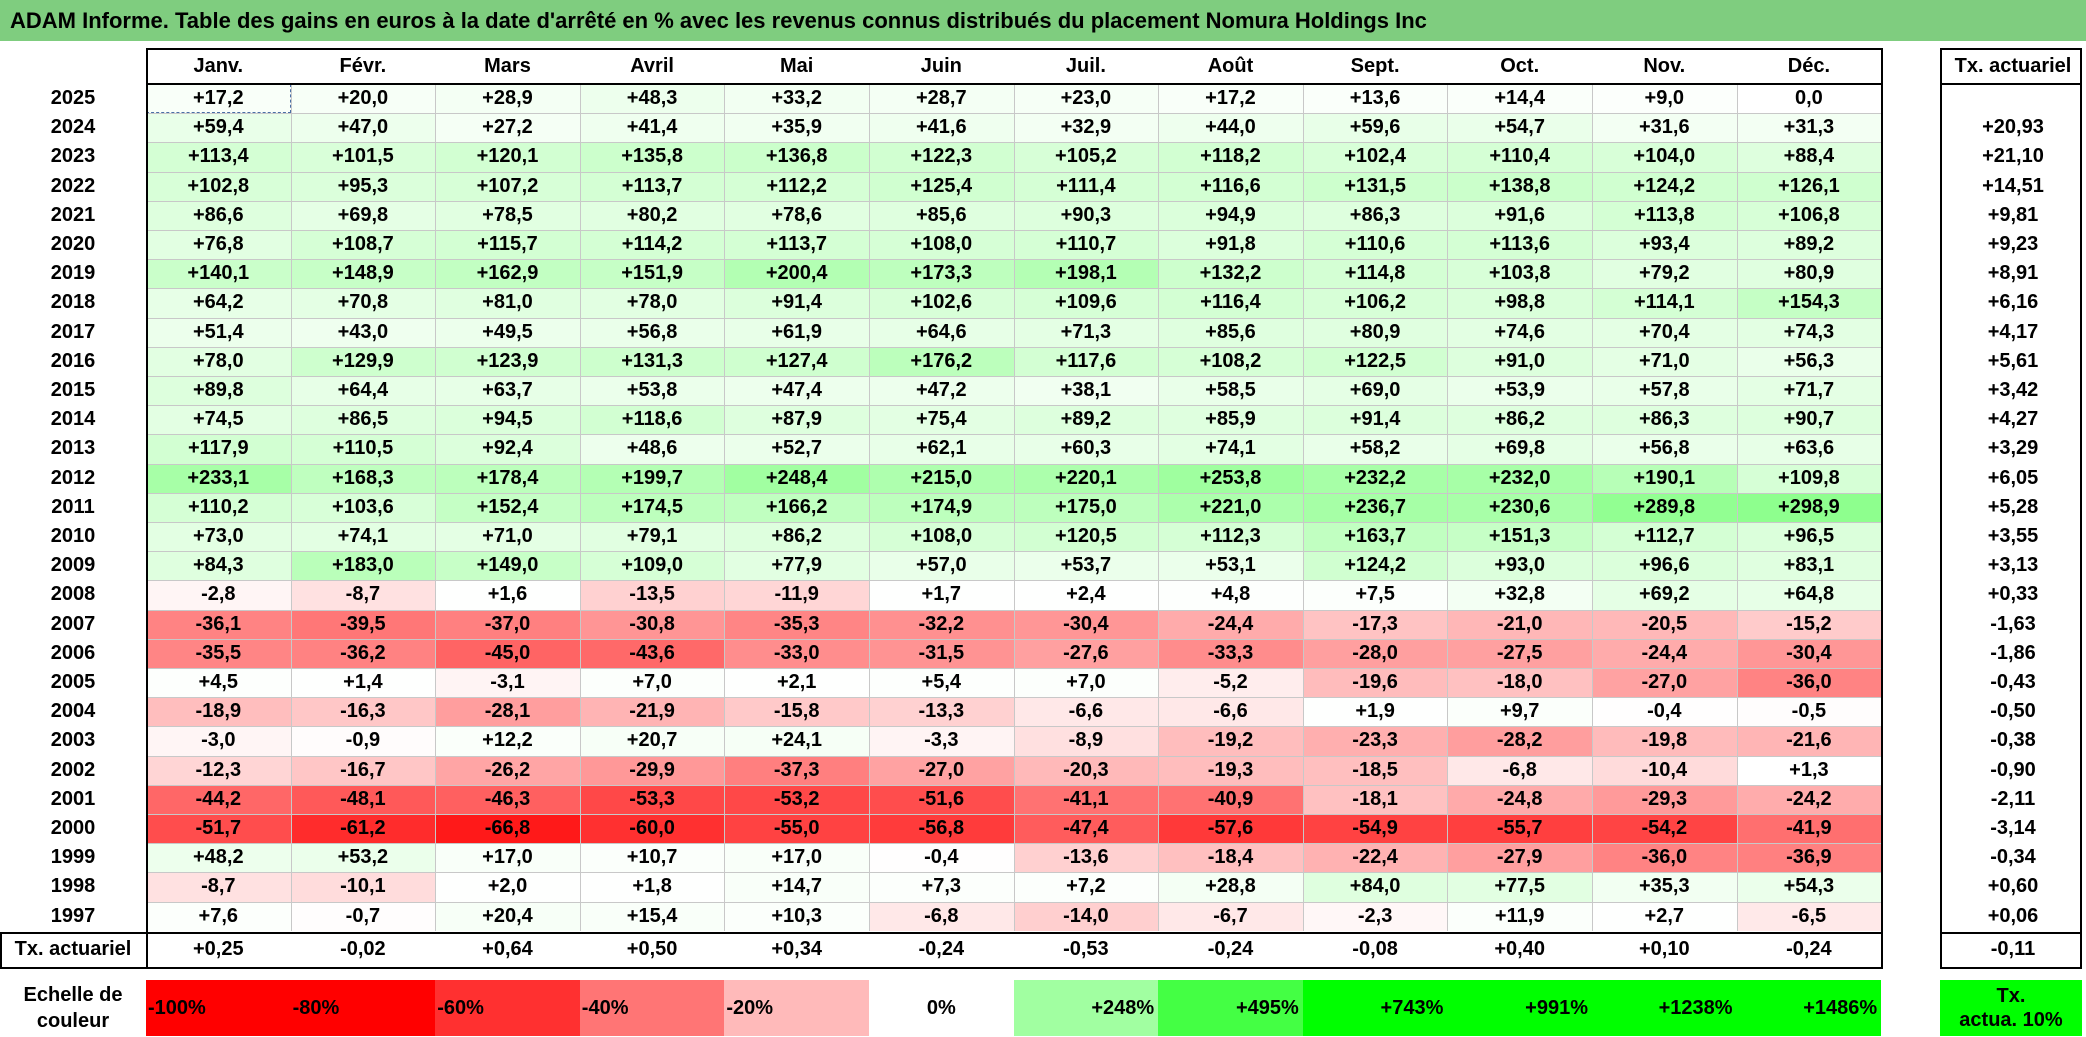 The width and height of the screenshot is (2086, 1037). I want to click on table-cell: +9,0, so click(1664, 99).